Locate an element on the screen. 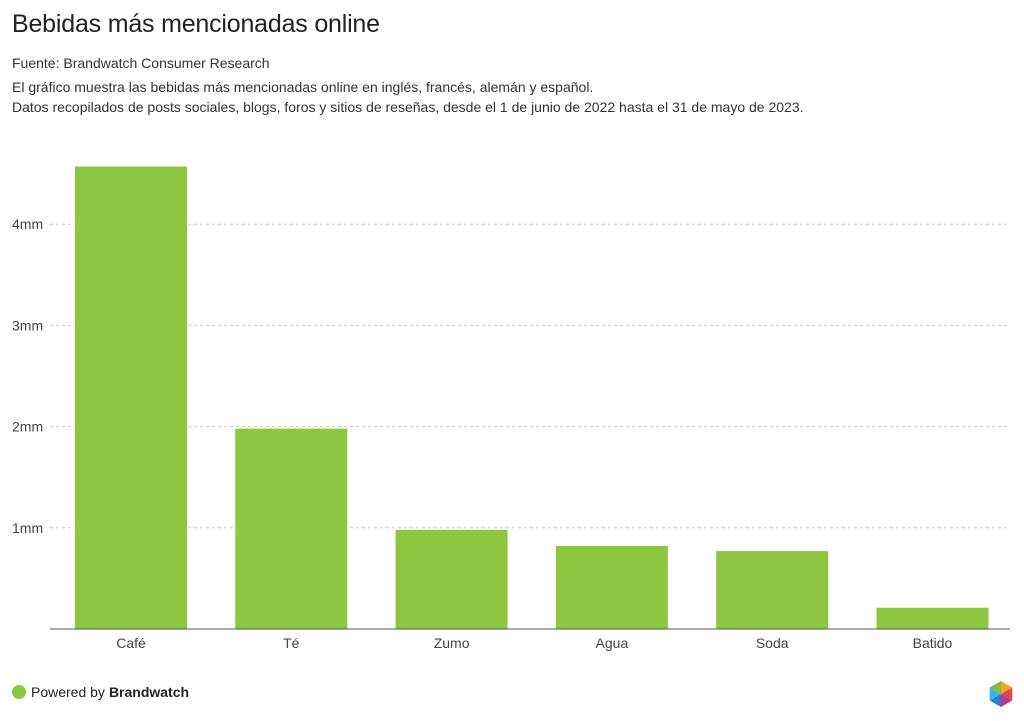  y-tick-label: 2mm is located at coordinates (27, 427).